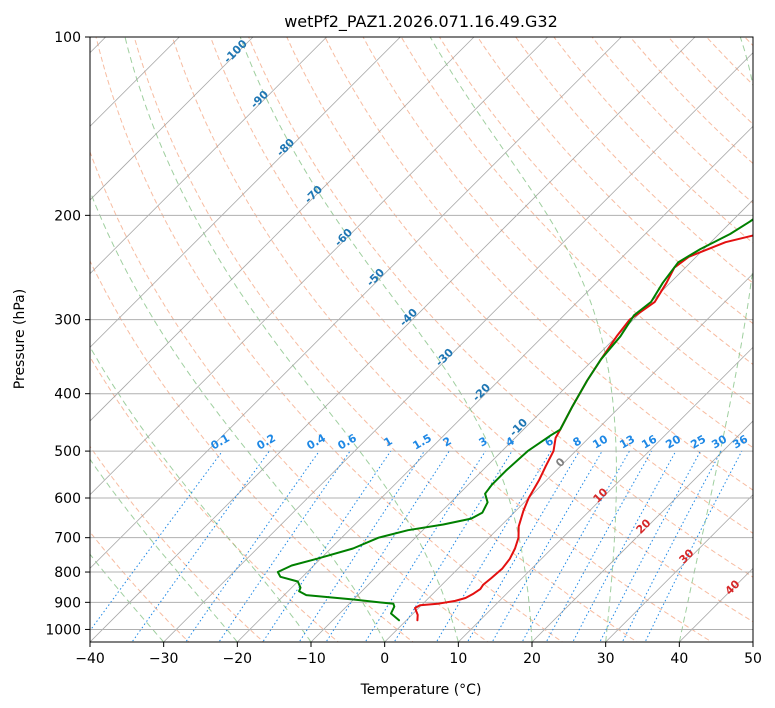  What do you see at coordinates (753, 659) in the screenshot?
I see `x-tick-label: 50` at bounding box center [753, 659].